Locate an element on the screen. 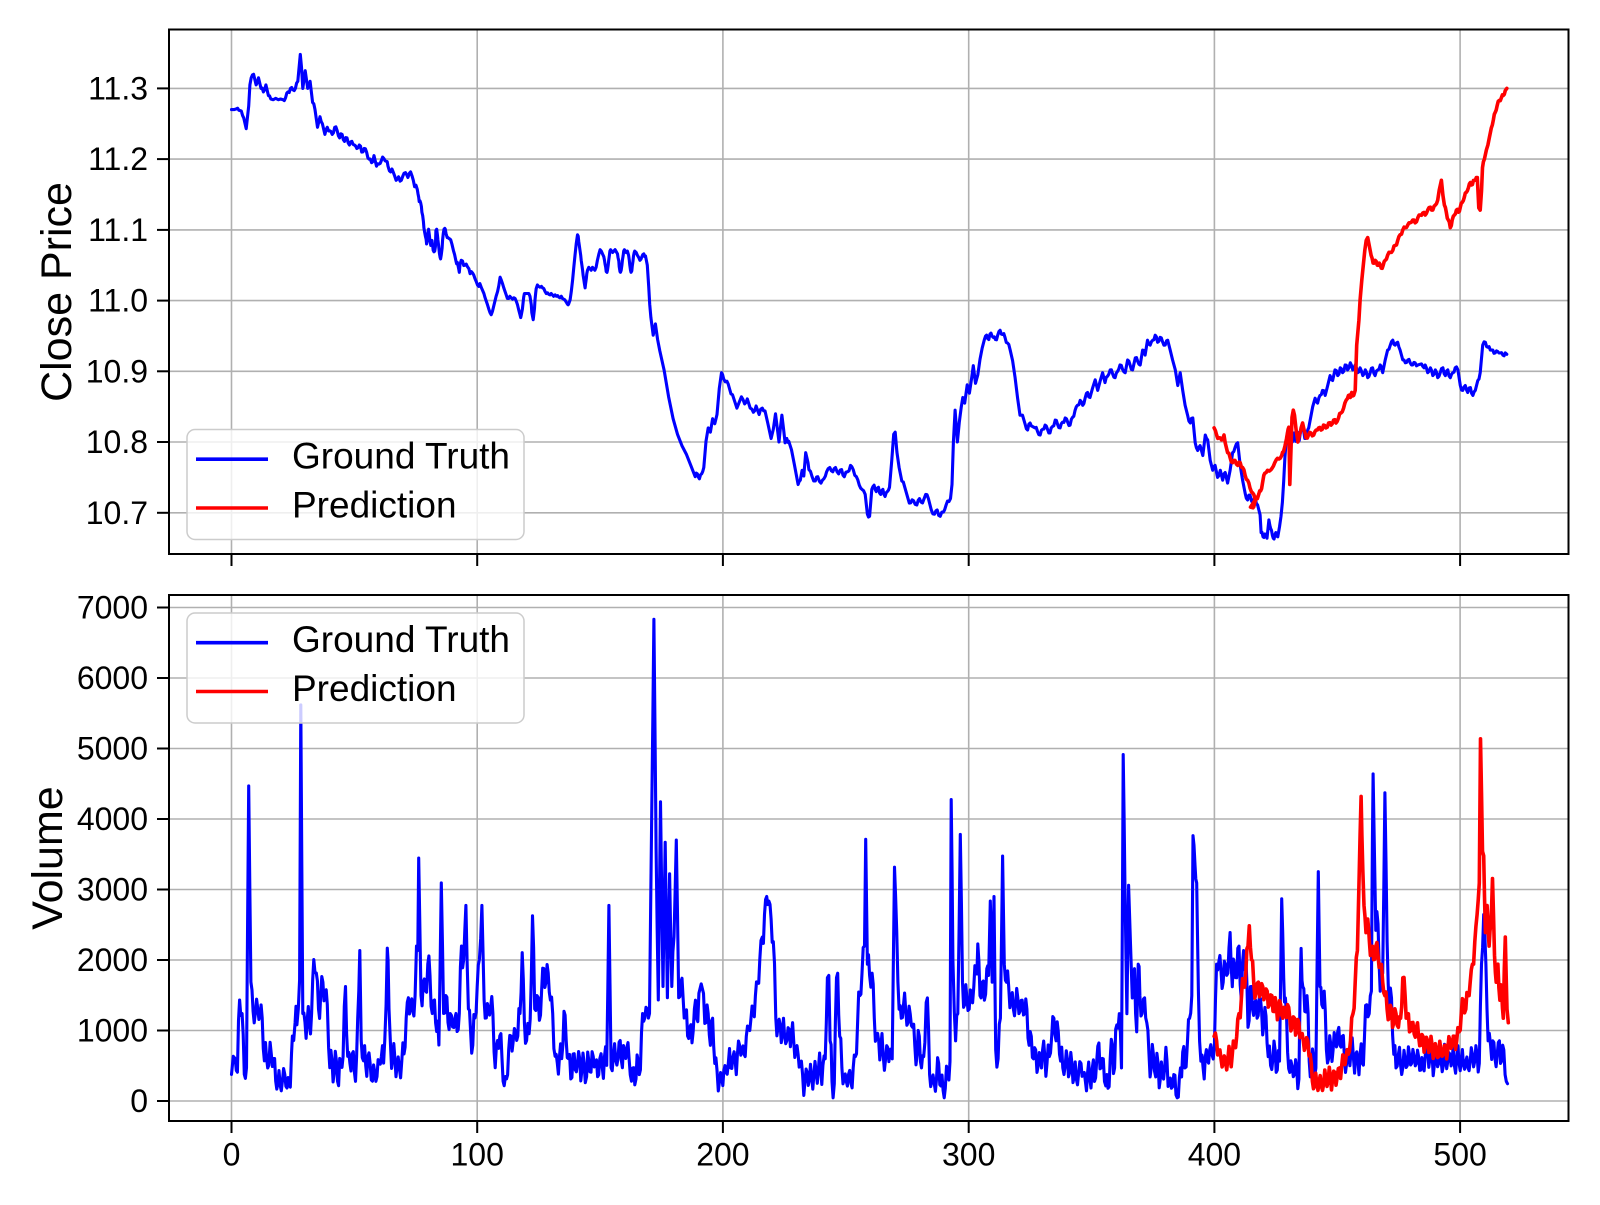  svg-text: 11.2 is located at coordinates (118, 159).